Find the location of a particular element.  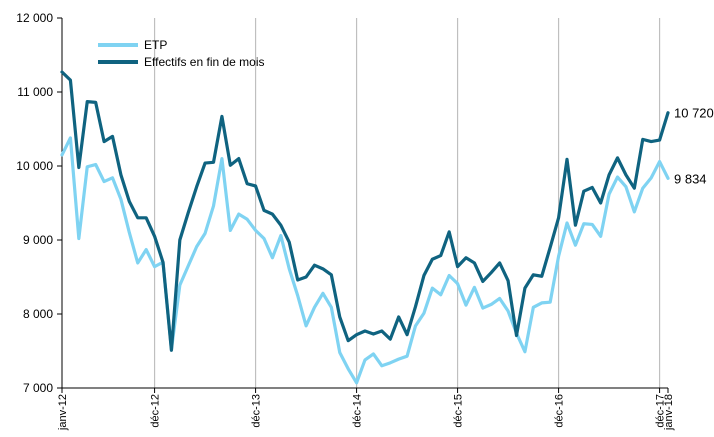

legend: ETP Effectifs en fin de mois is located at coordinates (181, 53).